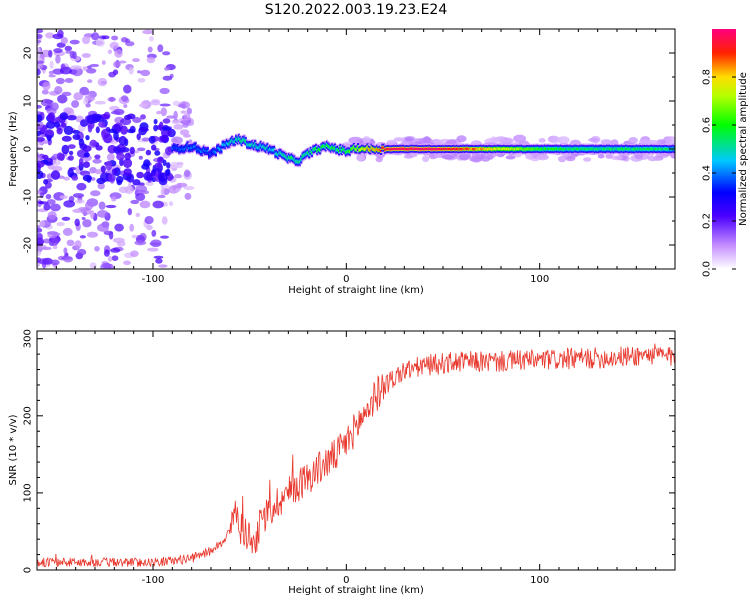 This screenshot has height=600, width=750. I want to click on colorbar-tick-label: 0.8, so click(707, 77).